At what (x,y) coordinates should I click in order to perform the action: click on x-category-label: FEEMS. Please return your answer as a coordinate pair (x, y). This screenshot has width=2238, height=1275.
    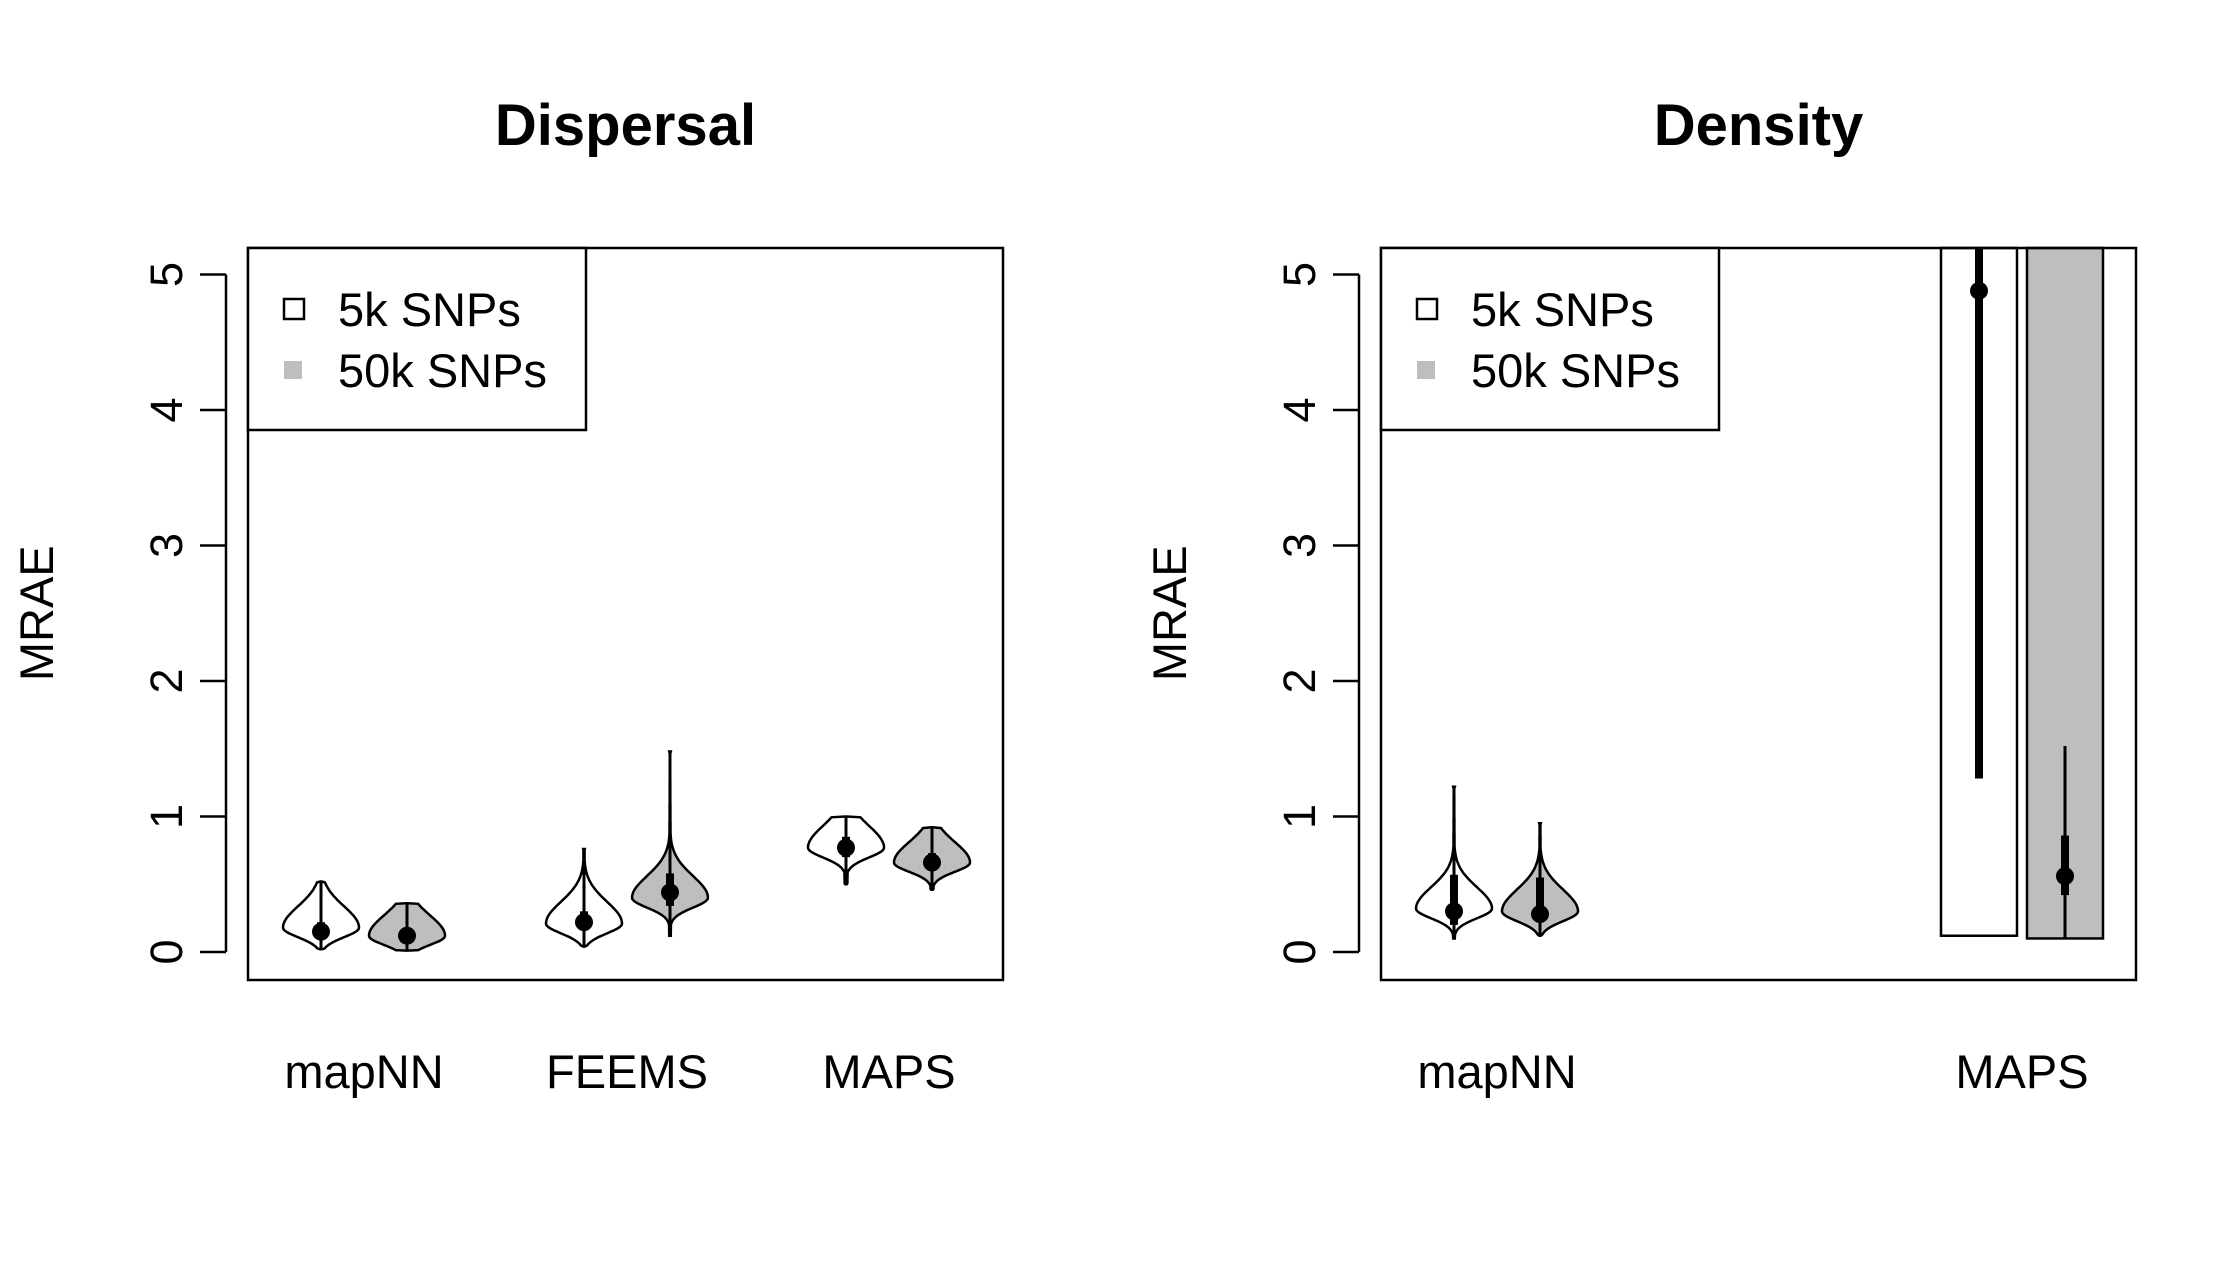
    Looking at the image, I should click on (627, 1071).